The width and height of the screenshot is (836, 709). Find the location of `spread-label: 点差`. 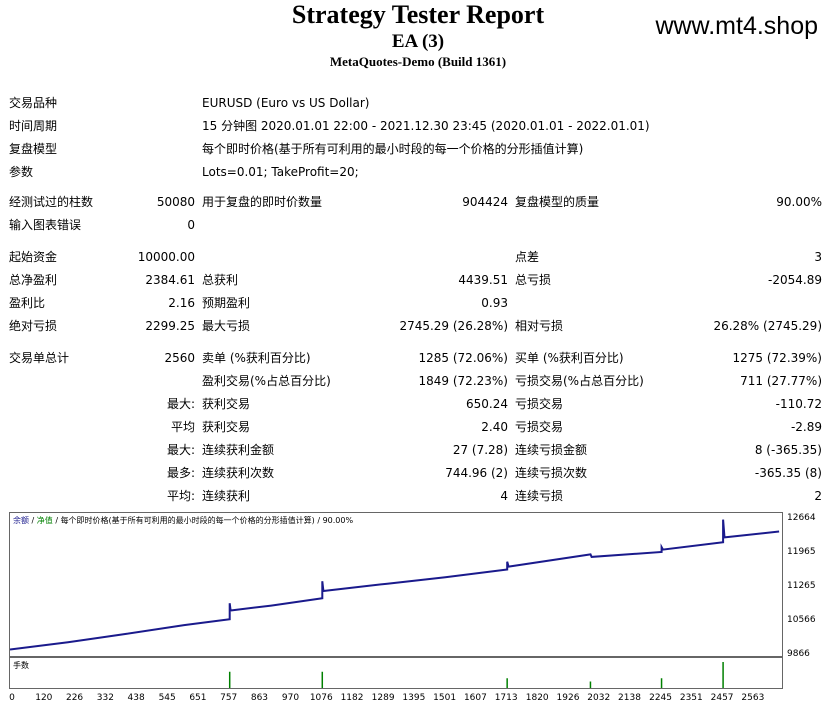

spread-label: 点差 is located at coordinates (527, 257).